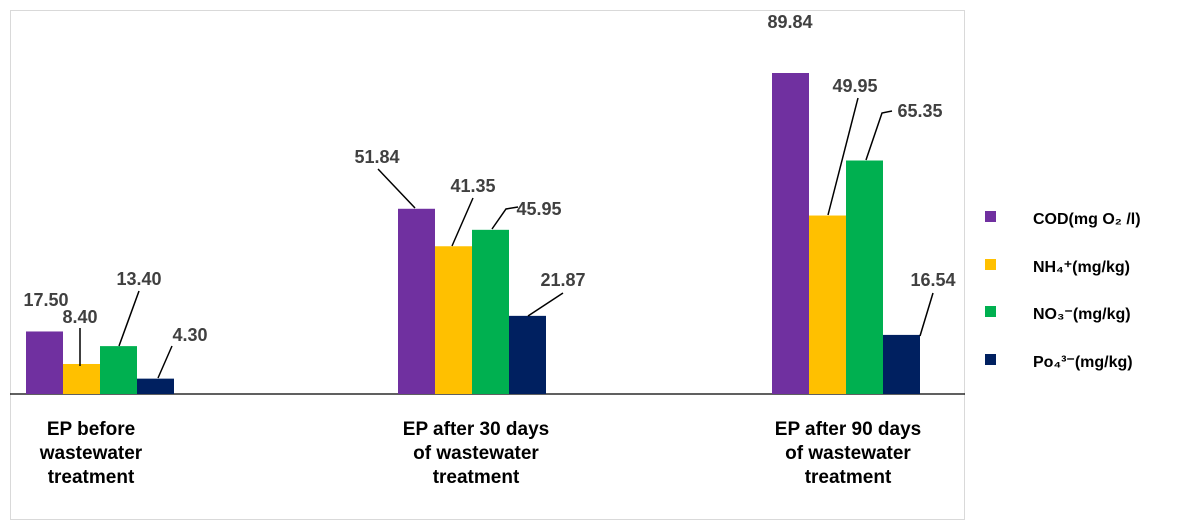 The image size is (1178, 527). Describe the element at coordinates (1087, 219) in the screenshot. I see `legend-label-1: COD(mg O₂ /l)` at that location.